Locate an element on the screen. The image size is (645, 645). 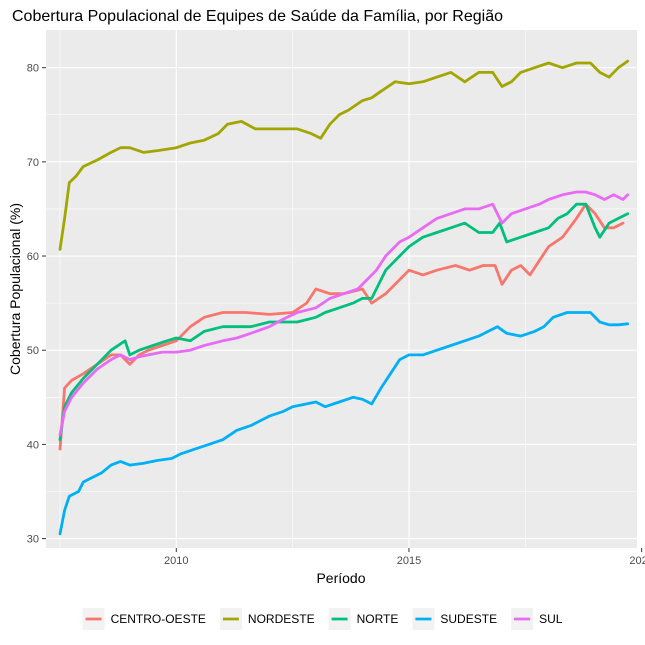
legend-label-sul: SUL is located at coordinates (551, 619).